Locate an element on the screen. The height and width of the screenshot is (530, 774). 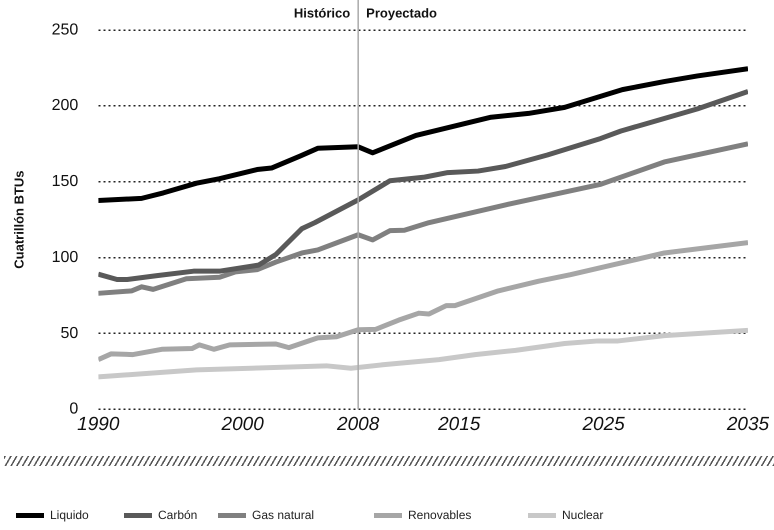
y-axis-title: Cuatrillón BTUs is located at coordinates (18, 219).